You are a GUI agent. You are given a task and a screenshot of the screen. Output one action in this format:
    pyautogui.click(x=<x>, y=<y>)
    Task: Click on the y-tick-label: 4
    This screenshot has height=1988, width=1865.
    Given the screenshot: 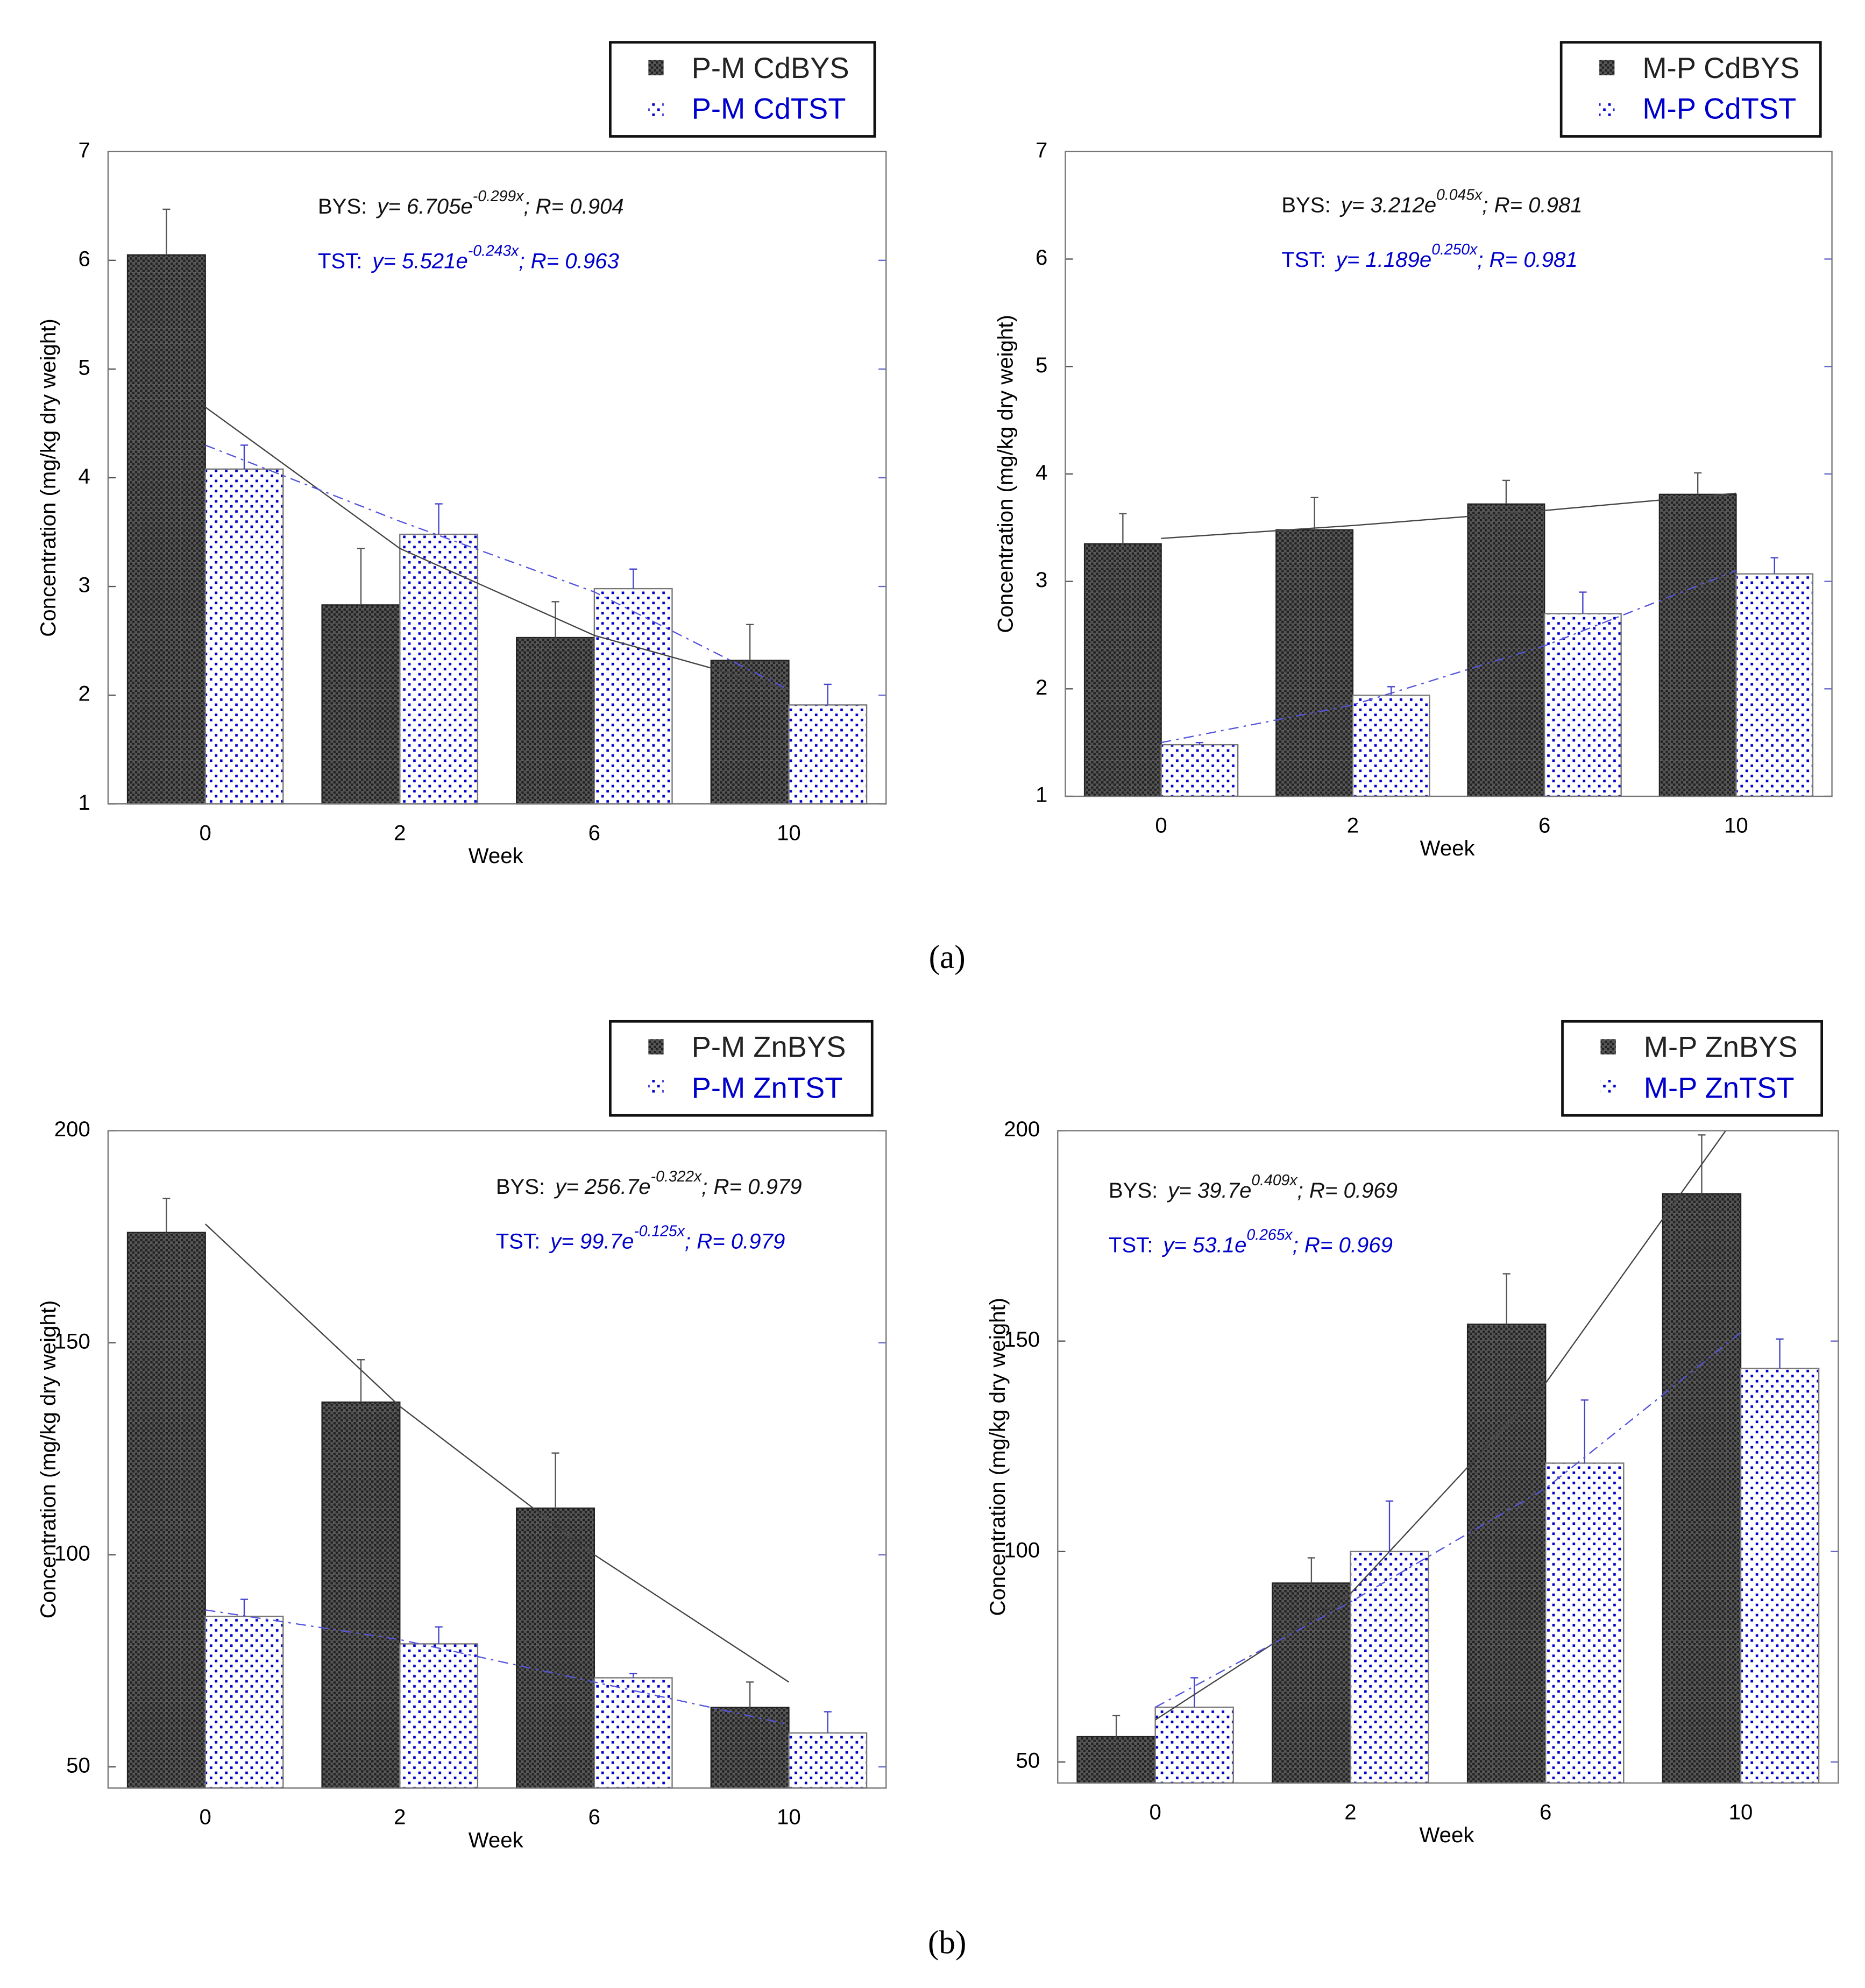 What is the action you would take?
    pyautogui.click(x=84, y=476)
    